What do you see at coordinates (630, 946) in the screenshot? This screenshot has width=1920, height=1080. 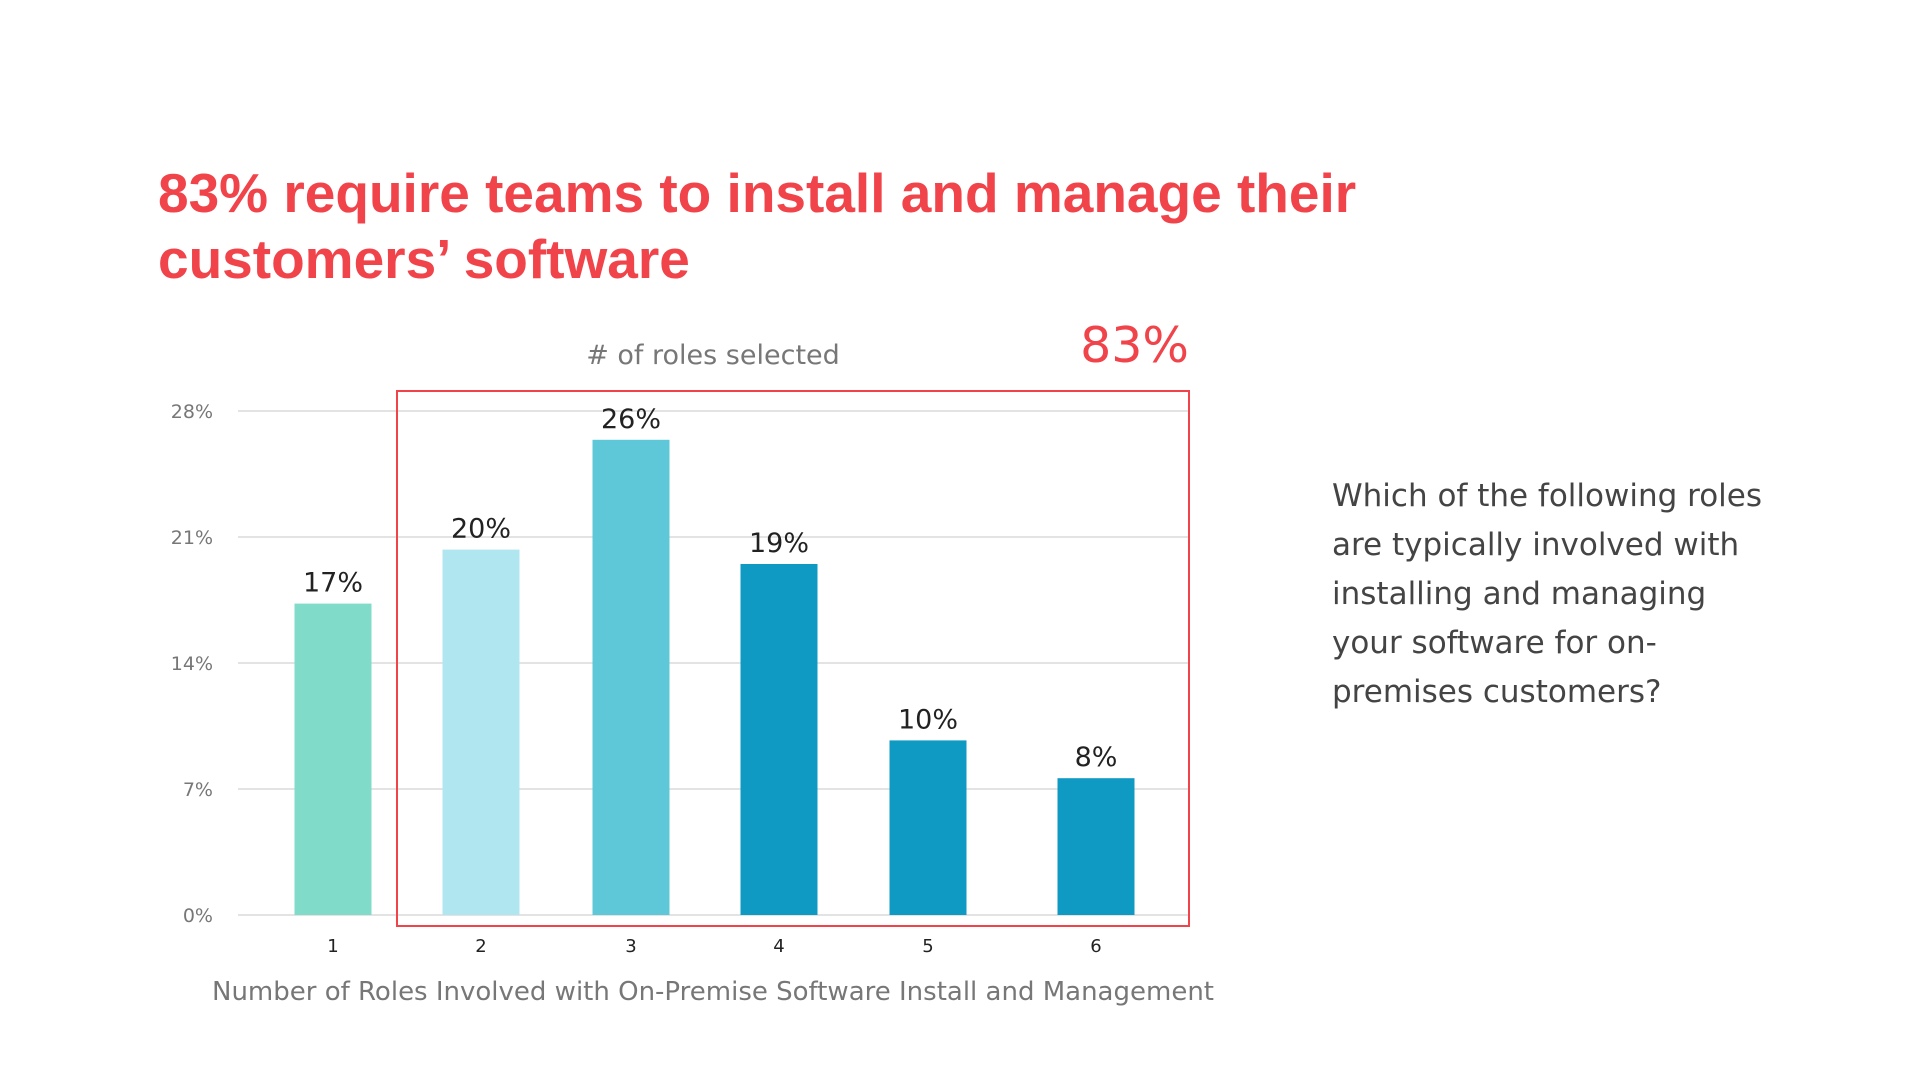 I see `x-tick-label: 3` at bounding box center [630, 946].